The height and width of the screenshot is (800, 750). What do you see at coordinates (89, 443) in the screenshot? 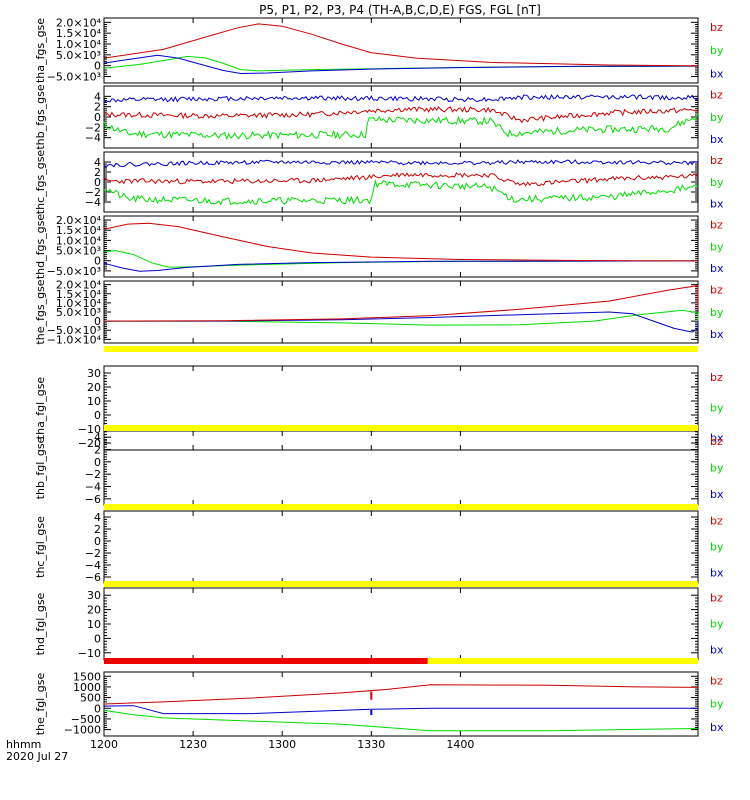
I see `y-tick-label: −20` at bounding box center [89, 443].